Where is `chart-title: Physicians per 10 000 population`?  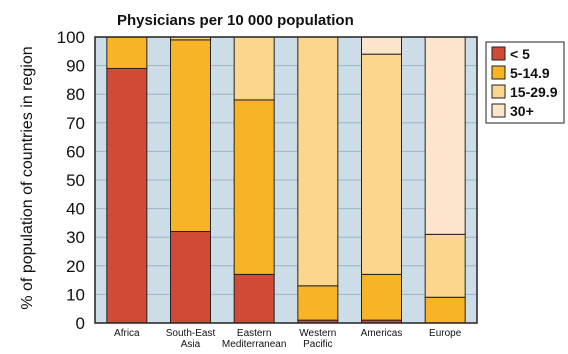
chart-title: Physicians per 10 000 population is located at coordinates (235, 20).